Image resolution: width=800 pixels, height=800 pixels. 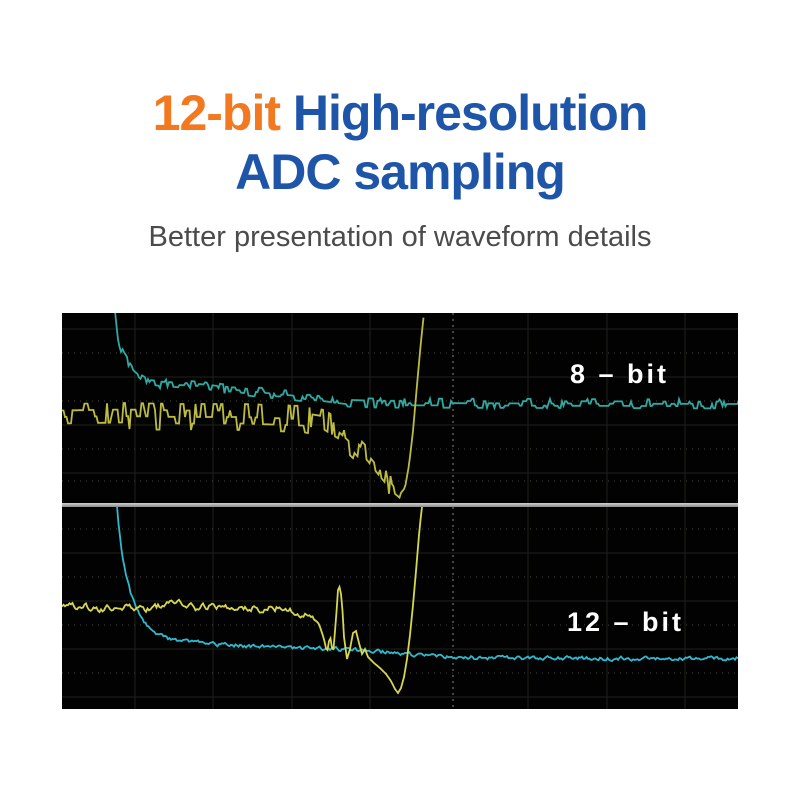 What do you see at coordinates (216, 113) in the screenshot?
I see `title-accent: 12-bit` at bounding box center [216, 113].